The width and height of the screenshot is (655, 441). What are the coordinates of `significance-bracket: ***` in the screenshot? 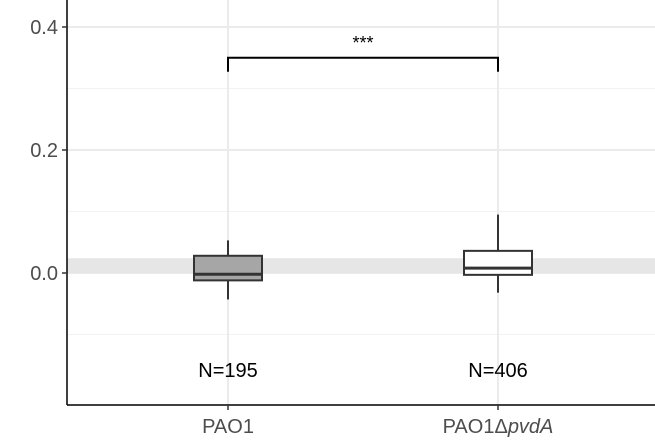 It's located at (363, 52).